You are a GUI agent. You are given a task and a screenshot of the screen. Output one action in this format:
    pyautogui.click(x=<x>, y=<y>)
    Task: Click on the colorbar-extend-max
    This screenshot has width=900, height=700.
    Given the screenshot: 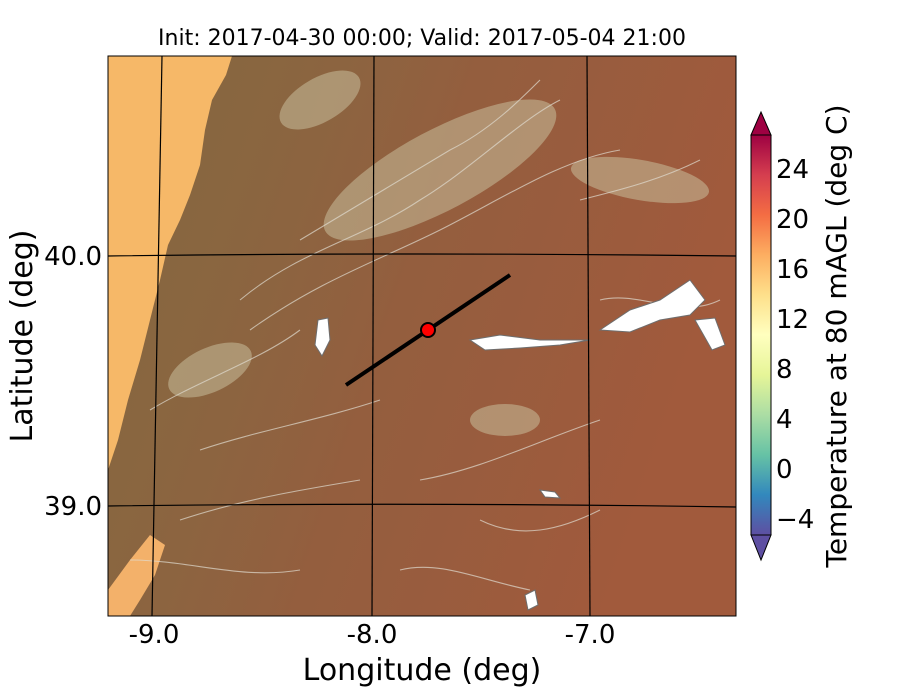 What is the action you would take?
    pyautogui.click(x=761, y=123)
    